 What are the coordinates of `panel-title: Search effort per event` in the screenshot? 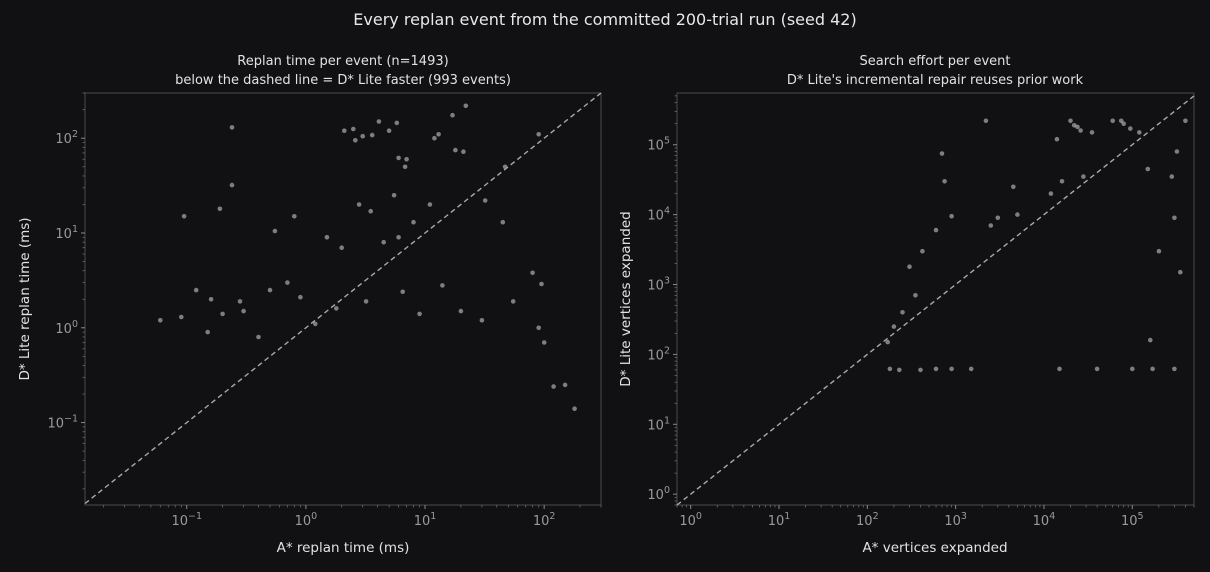 It's located at (934, 61).